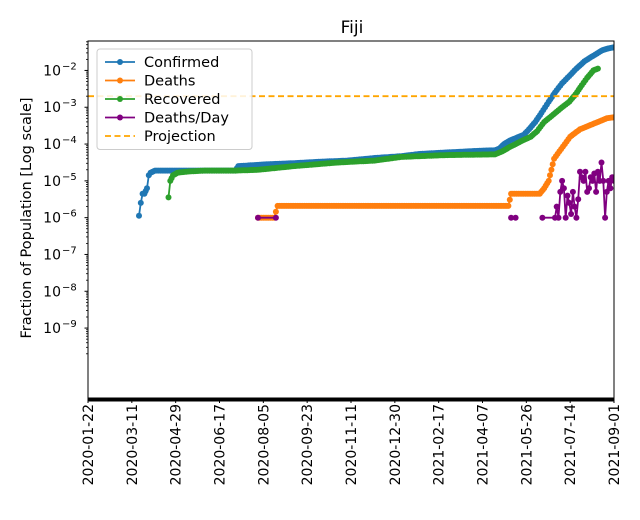 This screenshot has height=520, width=640. I want to click on y-tick-label-exponent: −4, so click(69, 140).